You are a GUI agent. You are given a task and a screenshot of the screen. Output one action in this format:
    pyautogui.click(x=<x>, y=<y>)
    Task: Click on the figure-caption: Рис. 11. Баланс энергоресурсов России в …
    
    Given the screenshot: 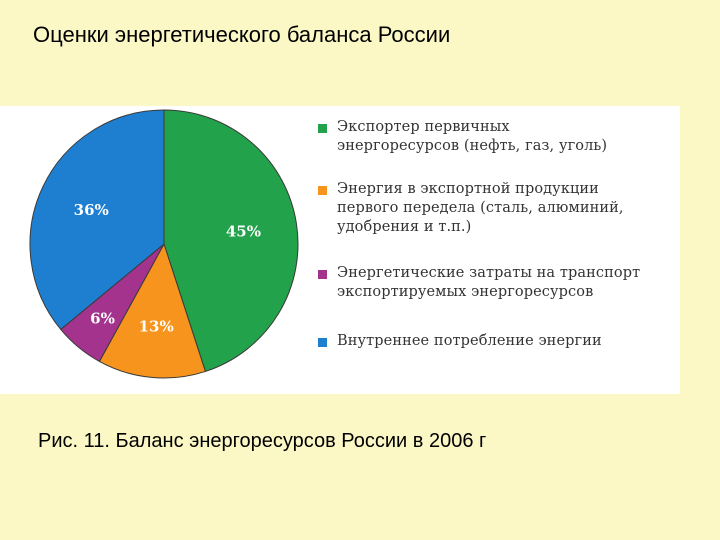 What is the action you would take?
    pyautogui.click(x=262, y=441)
    